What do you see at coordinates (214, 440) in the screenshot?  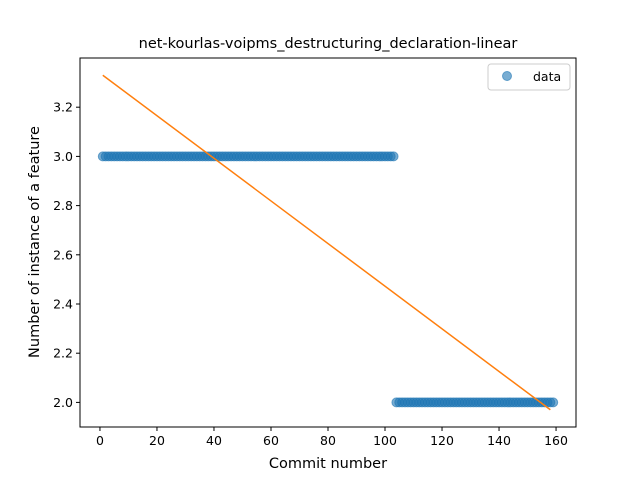 I see `x-tick-label: 40` at bounding box center [214, 440].